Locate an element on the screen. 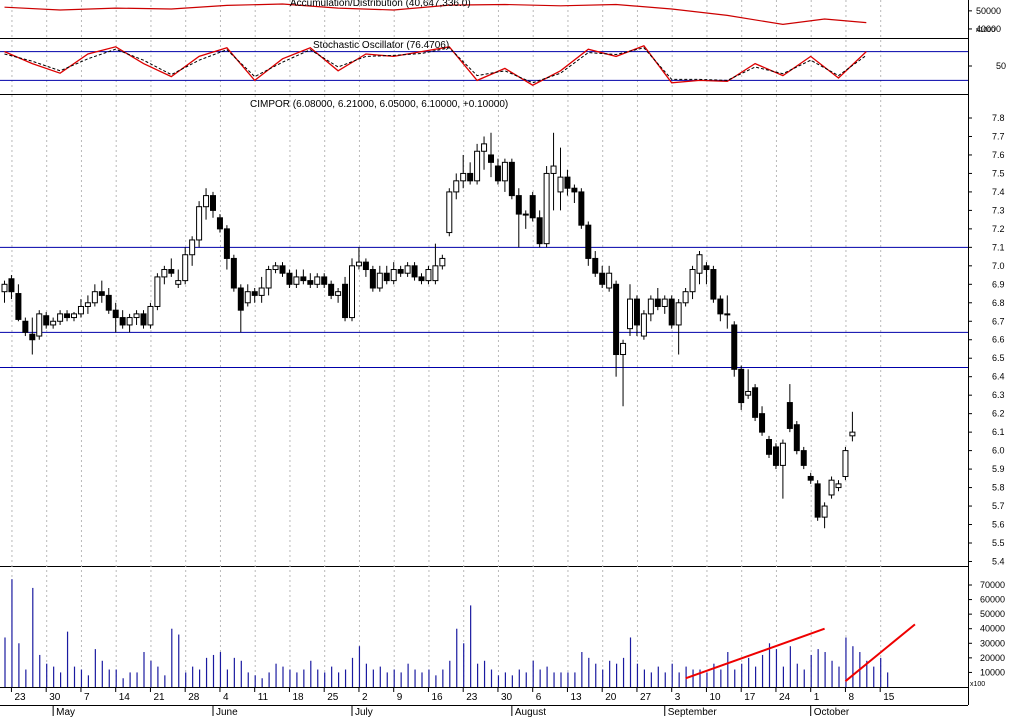  day-label-5: 28 is located at coordinates (194, 697).